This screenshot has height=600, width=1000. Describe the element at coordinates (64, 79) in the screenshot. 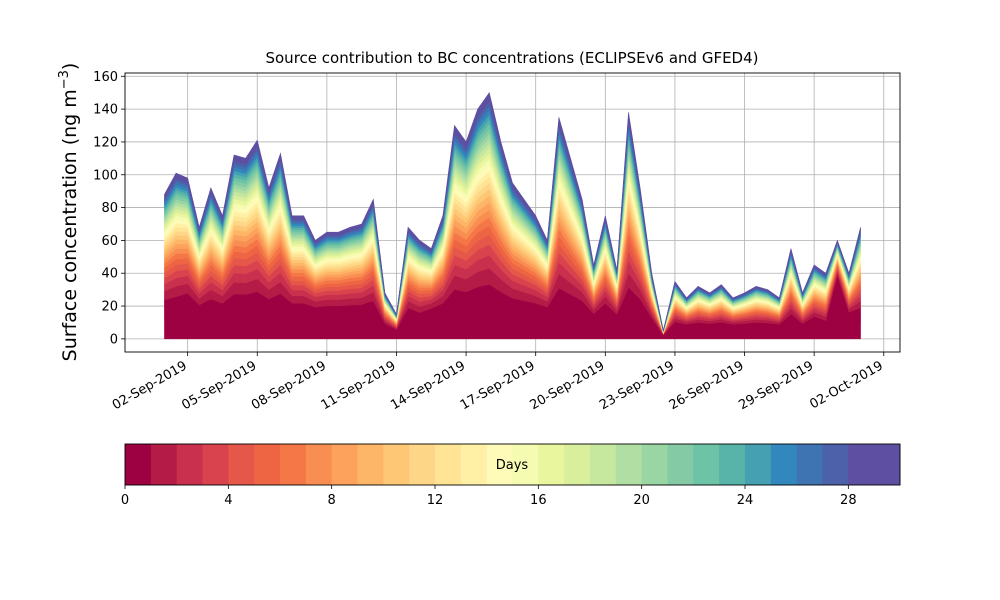

I see `y-axis-label-sup: −3` at that location.